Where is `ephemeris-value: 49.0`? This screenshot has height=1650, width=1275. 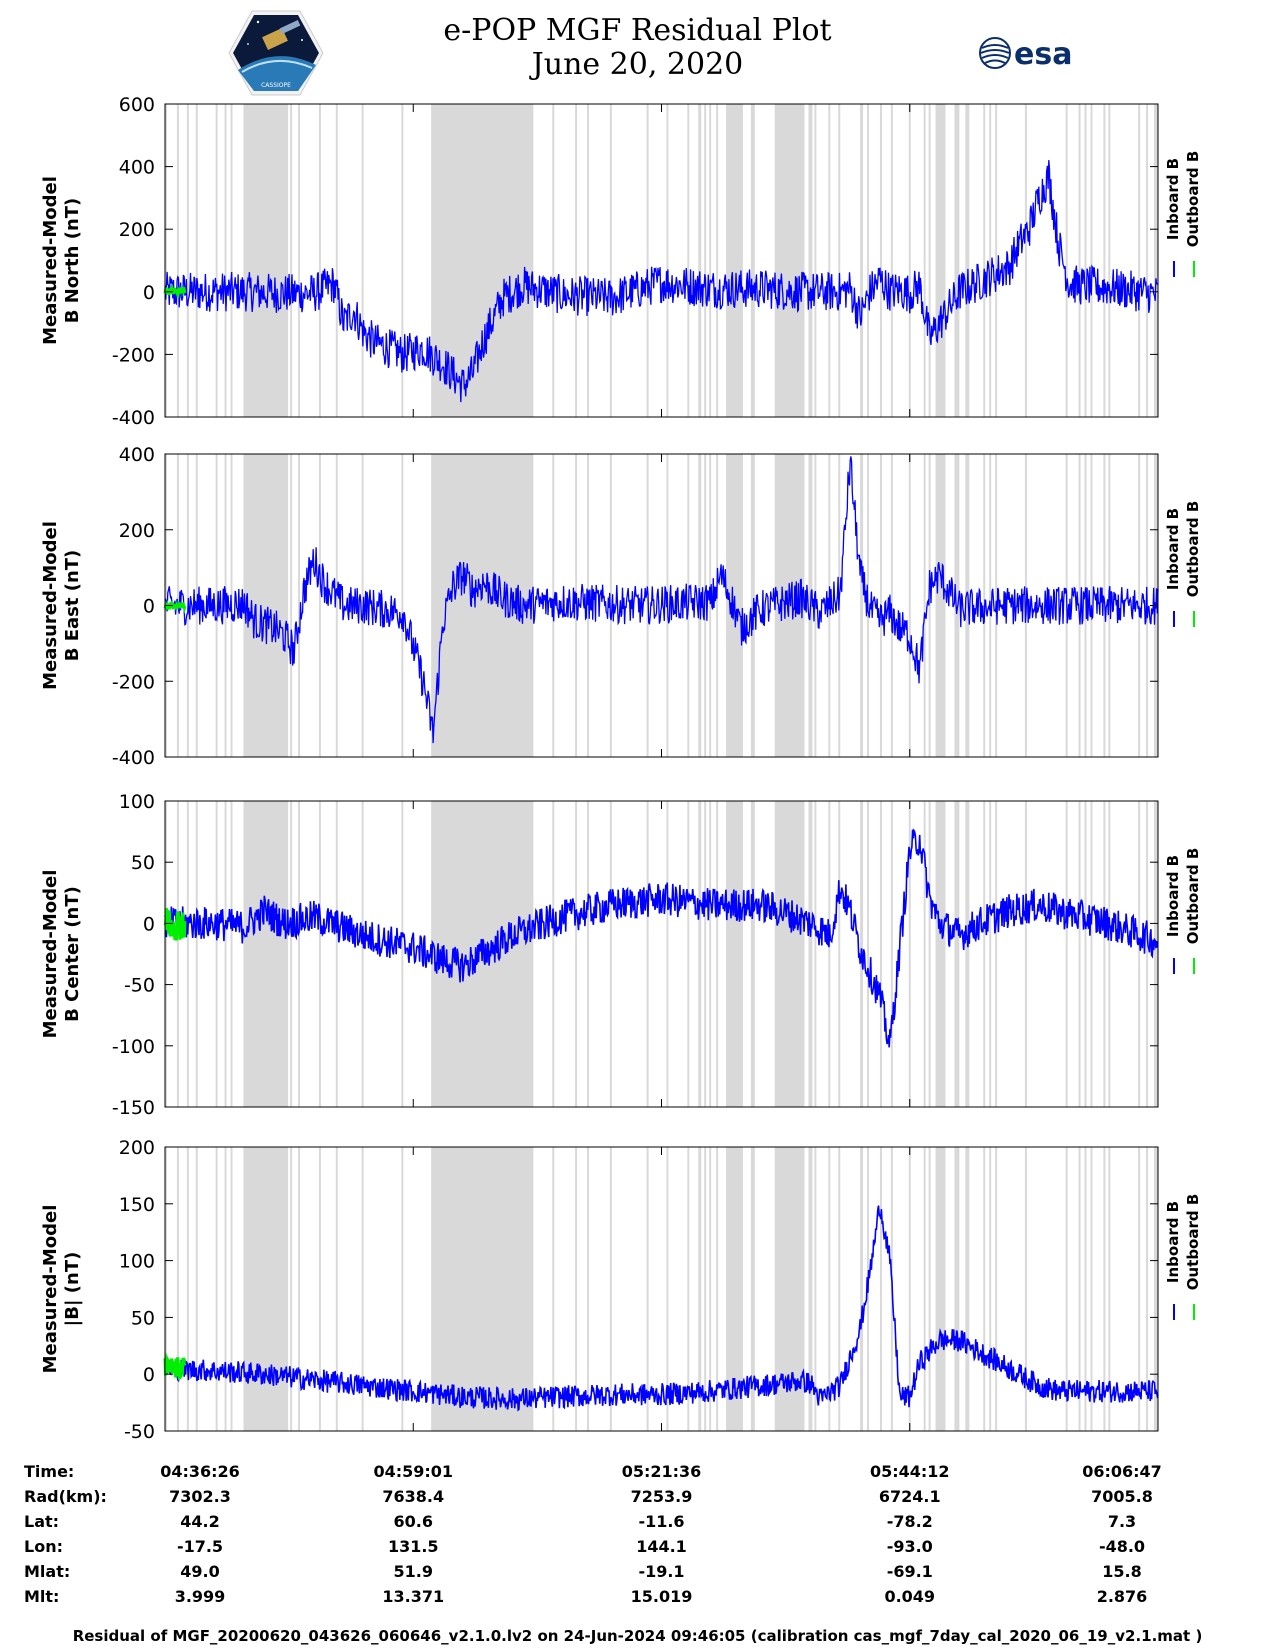 ephemeris-value: 49.0 is located at coordinates (200, 1571).